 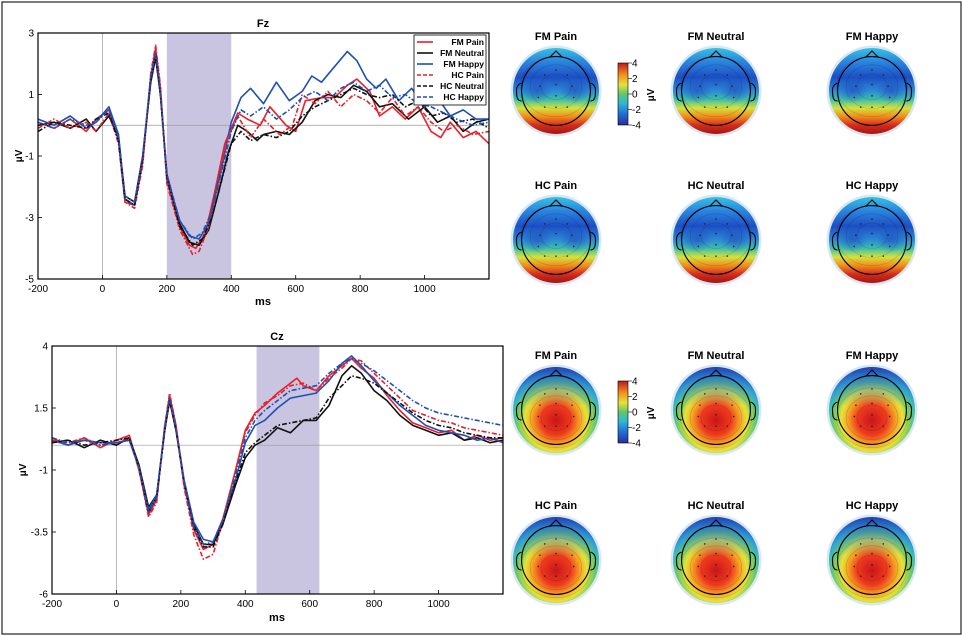 I want to click on legend-label-hc-pain: HC Pain, so click(x=467, y=75).